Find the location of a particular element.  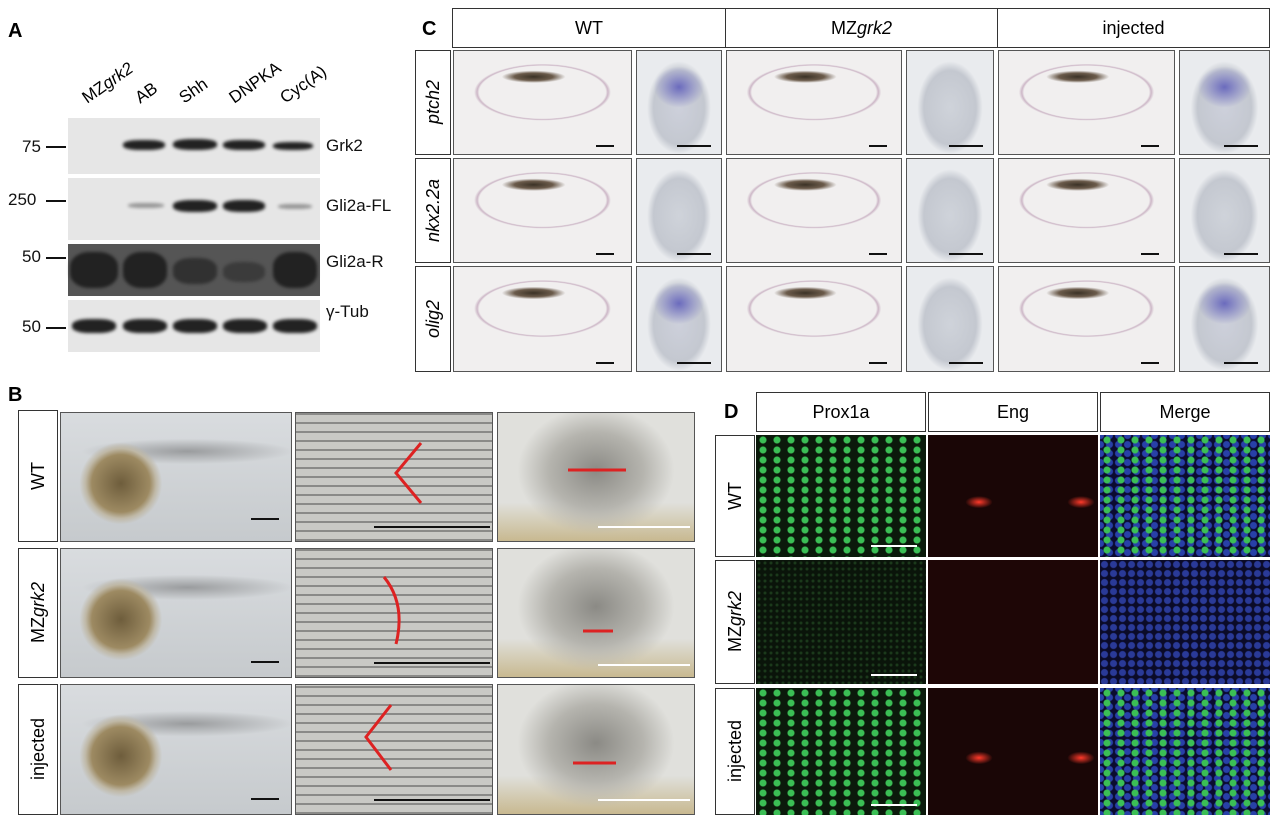

band-label: γ-Tub is located at coordinates (347, 311).